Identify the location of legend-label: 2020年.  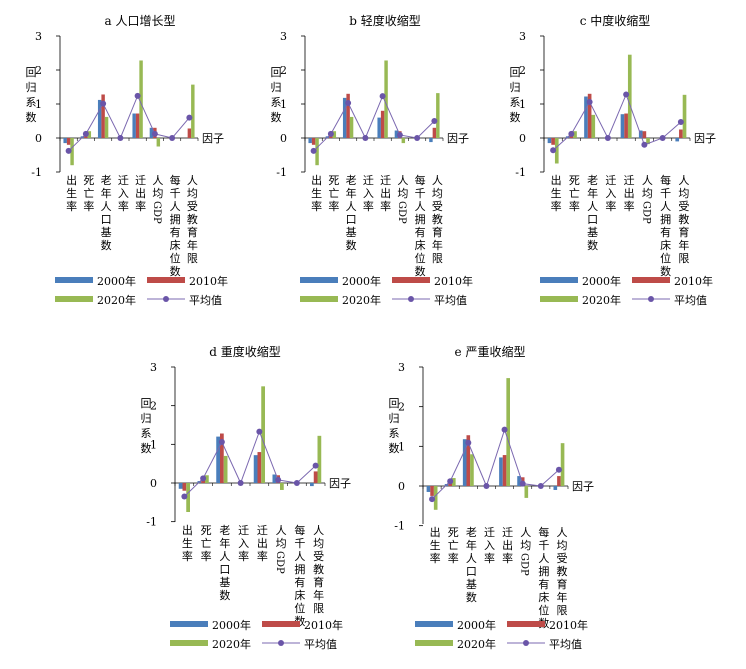
(361, 300).